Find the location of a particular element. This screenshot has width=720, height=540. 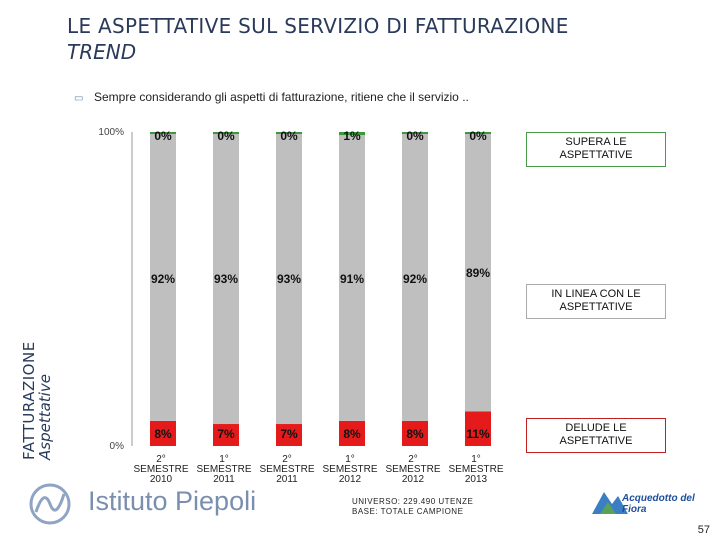

y-tick-label: 100% is located at coordinates (111, 132).